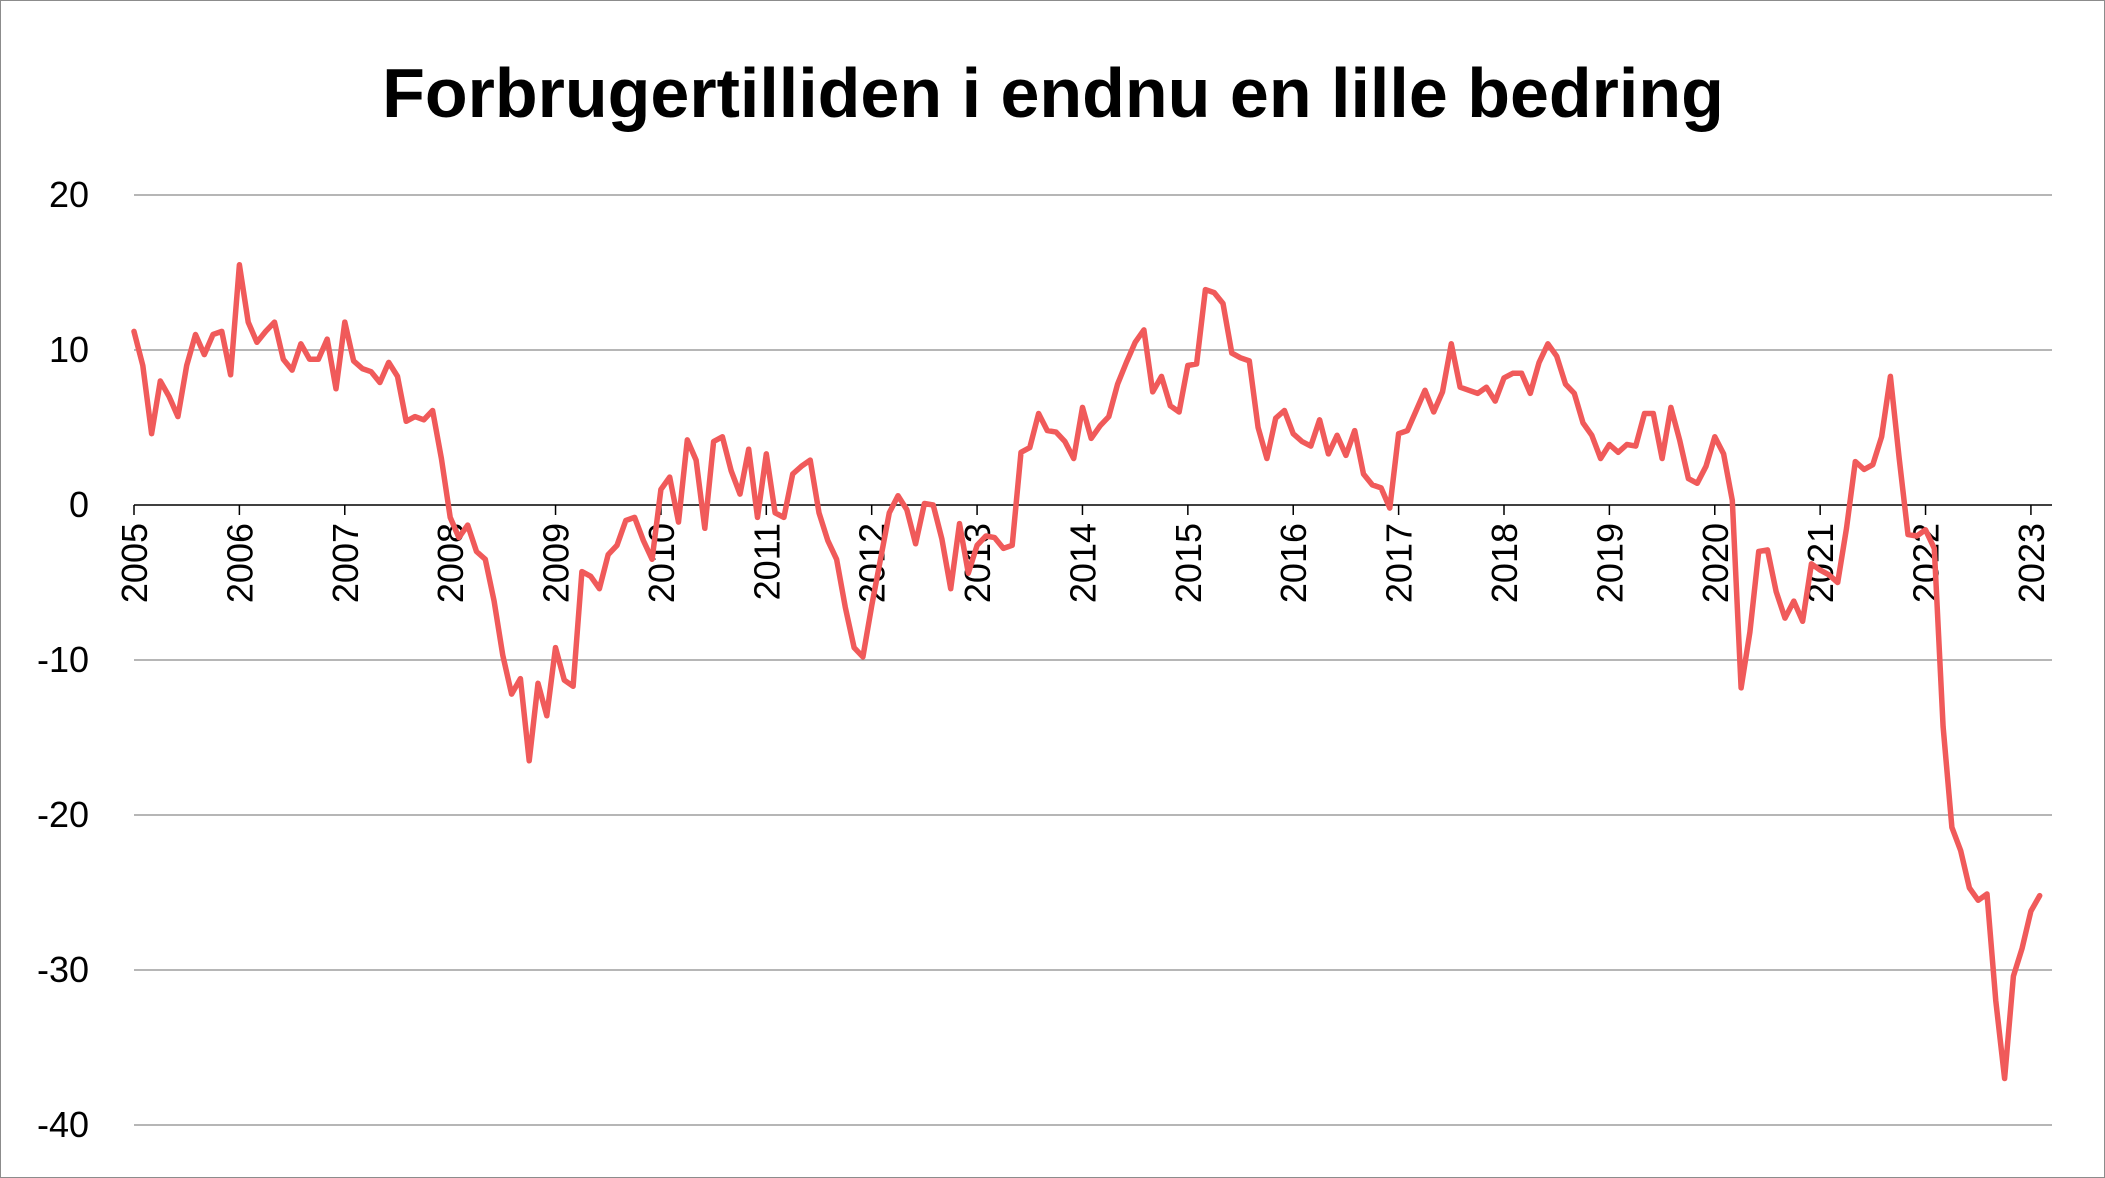  What do you see at coordinates (2031, 563) in the screenshot?
I see `x-tick-label: 2023` at bounding box center [2031, 563].